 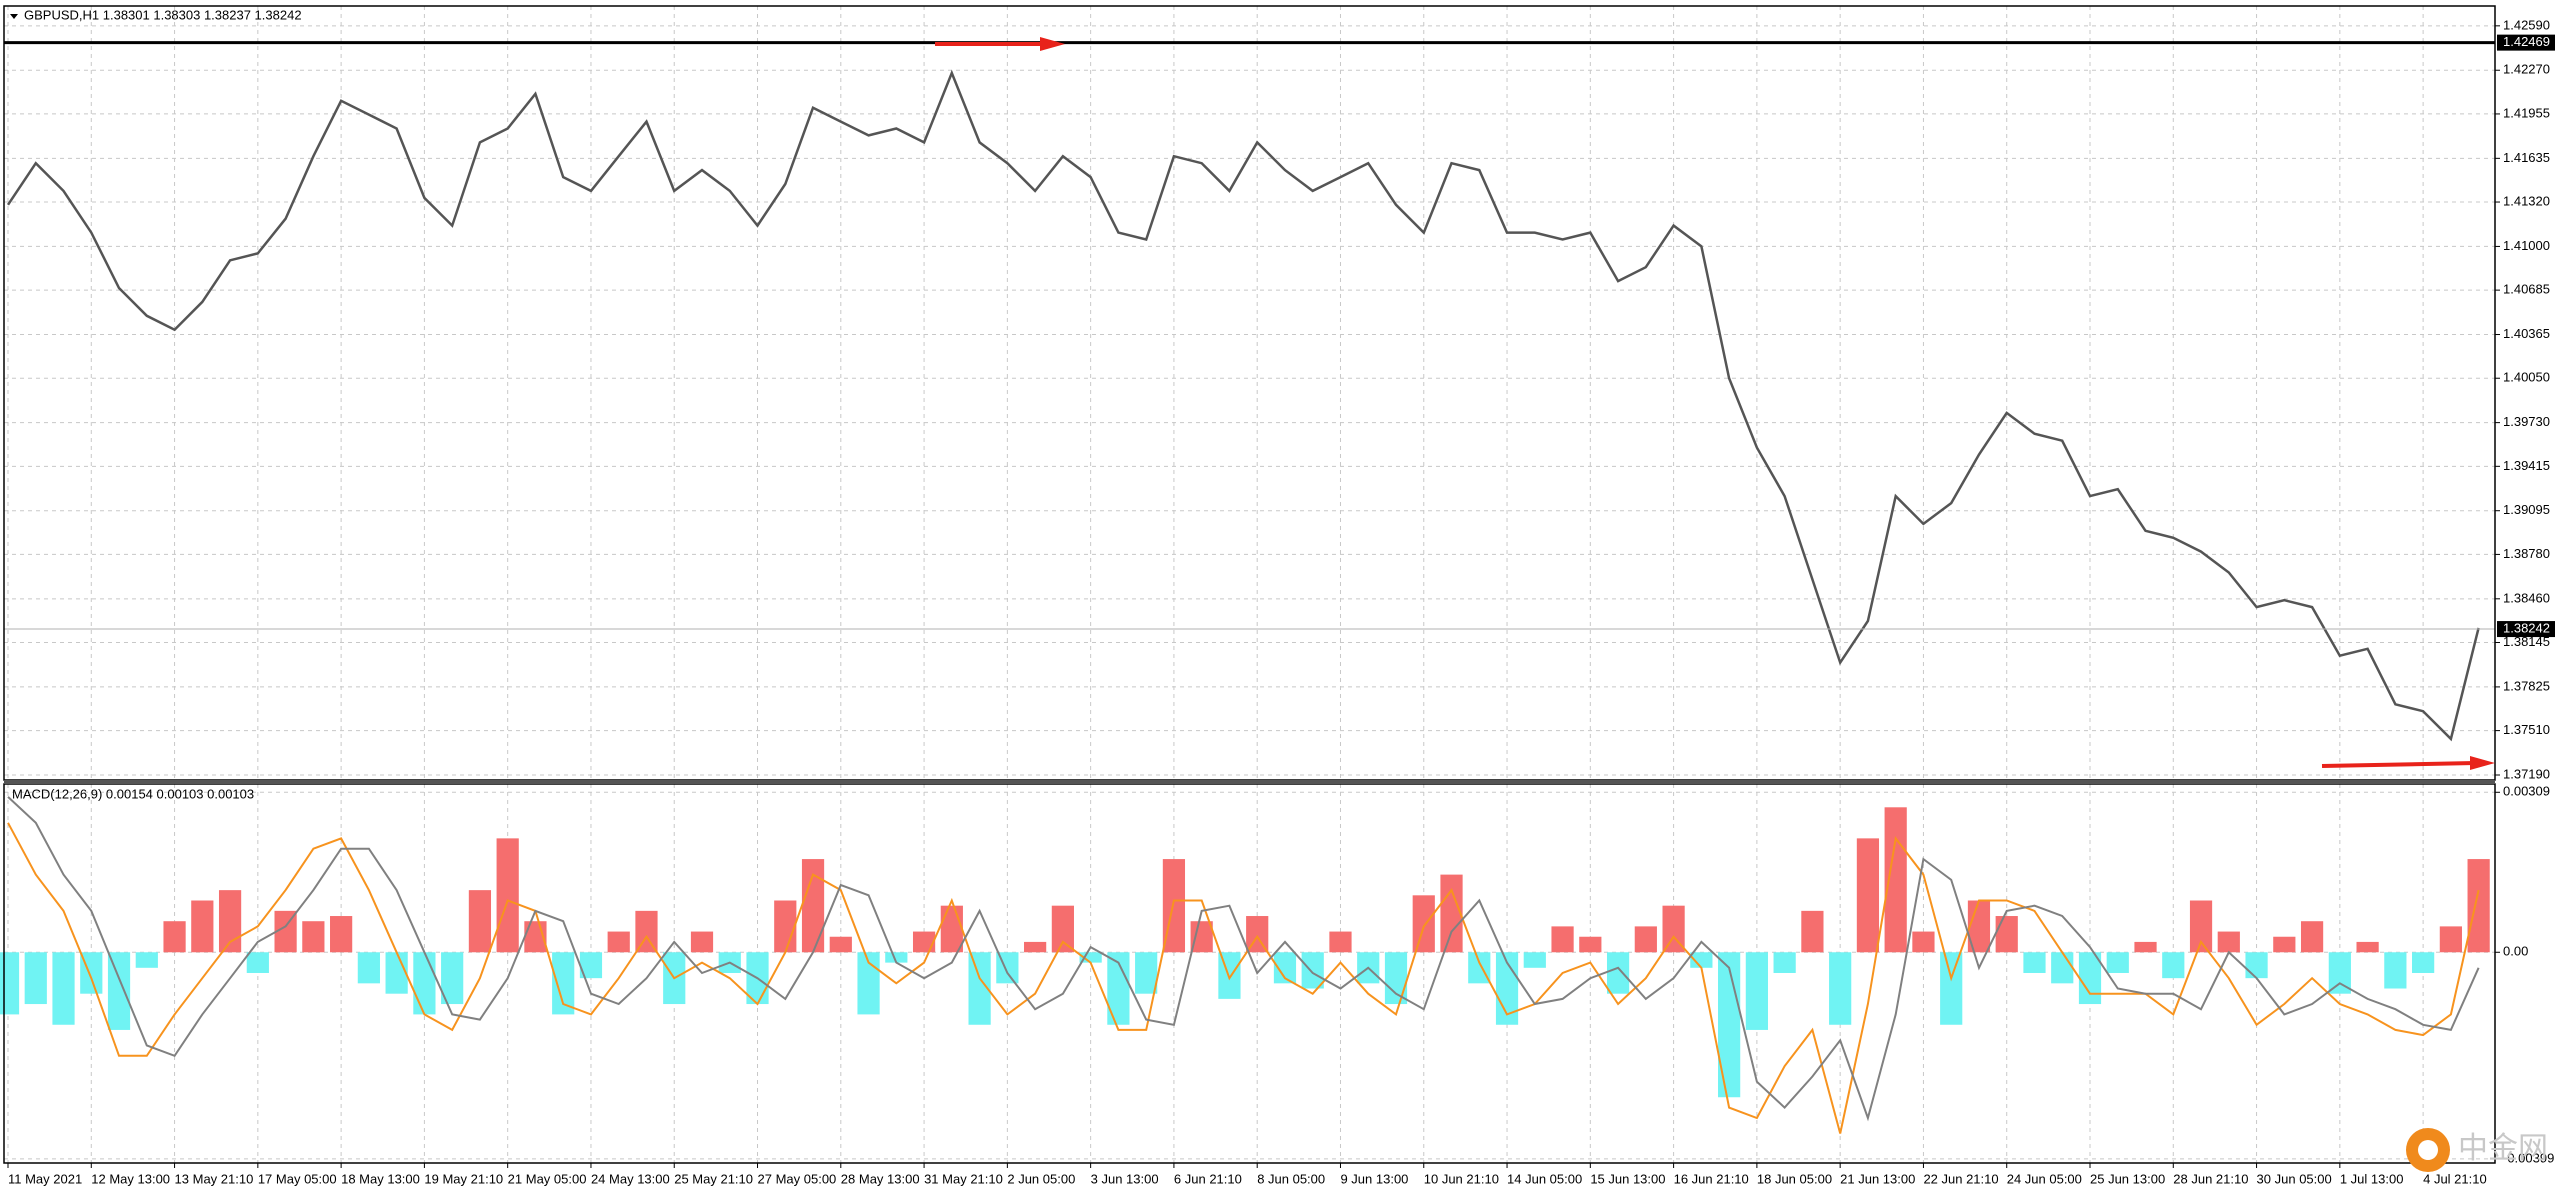 What do you see at coordinates (2526, 509) in the screenshot?
I see `y-tick-label: 1.39095` at bounding box center [2526, 509].